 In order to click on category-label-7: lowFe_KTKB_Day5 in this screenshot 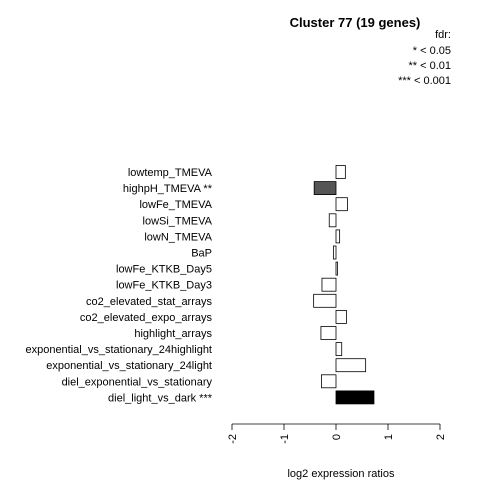, I will do `click(164, 270)`.